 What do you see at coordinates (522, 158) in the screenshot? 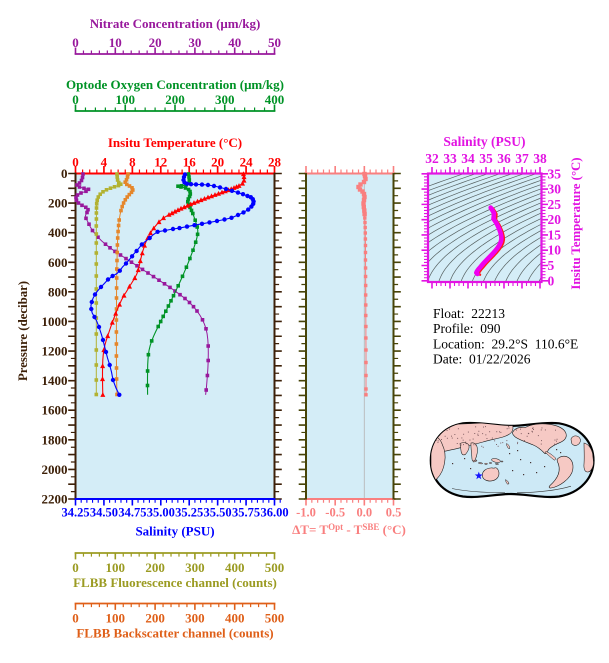
I see `svg-text: 37` at bounding box center [522, 158].